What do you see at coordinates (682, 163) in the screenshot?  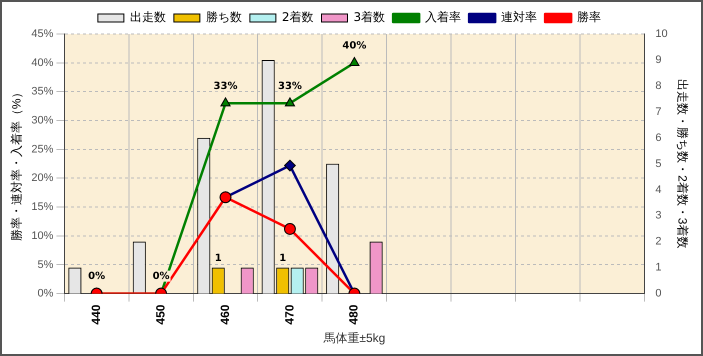 I see `y2-axis-title: 出走数・勝ち数・2着数・3着数` at bounding box center [682, 163].